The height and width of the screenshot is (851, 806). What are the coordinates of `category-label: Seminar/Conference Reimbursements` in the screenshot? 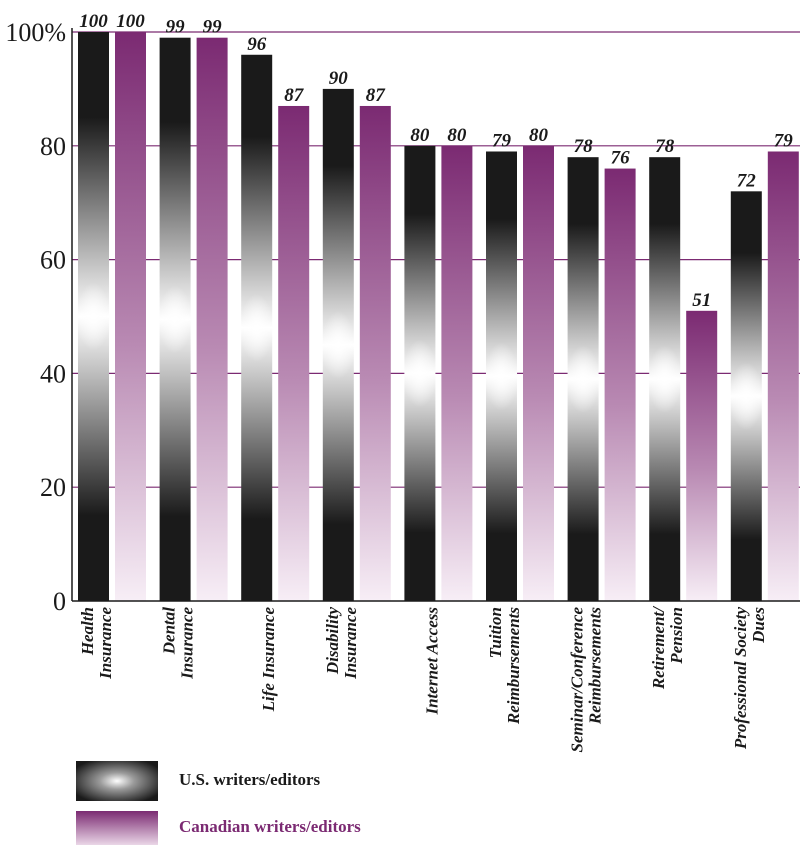 It's located at (586, 680).